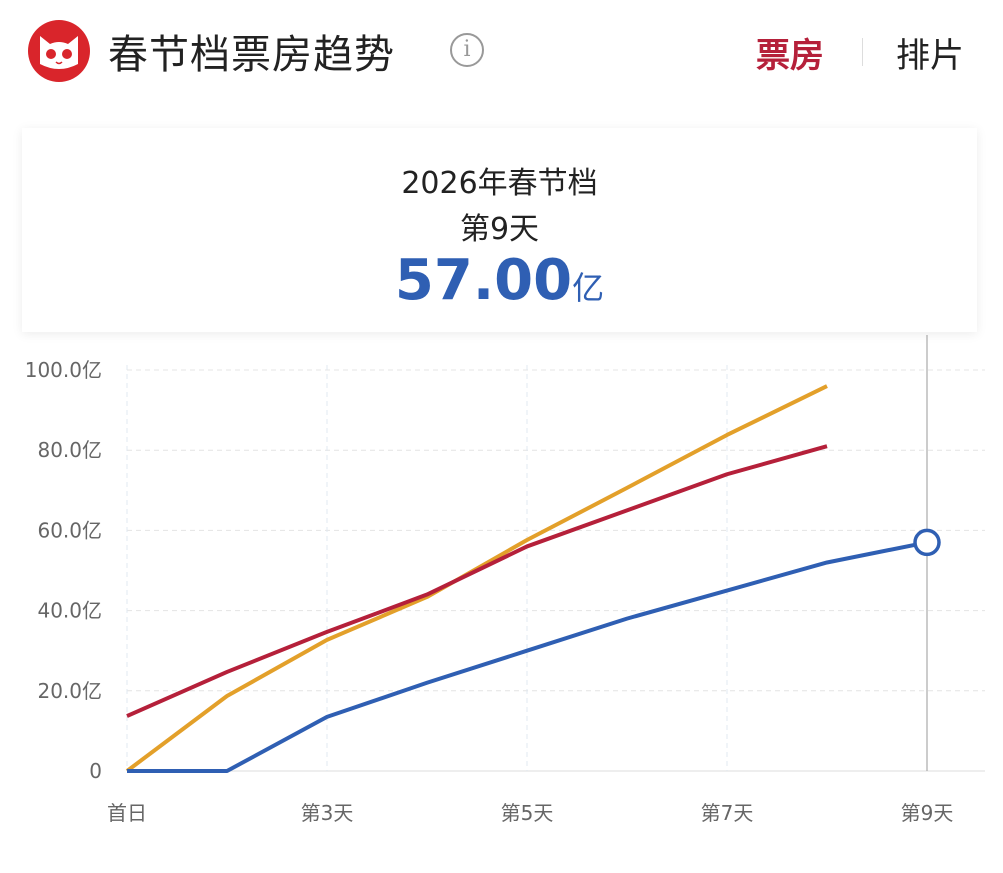 This screenshot has width=1003, height=873. What do you see at coordinates (251, 55) in the screenshot?
I see `page-title: 春节档票房趋势` at bounding box center [251, 55].